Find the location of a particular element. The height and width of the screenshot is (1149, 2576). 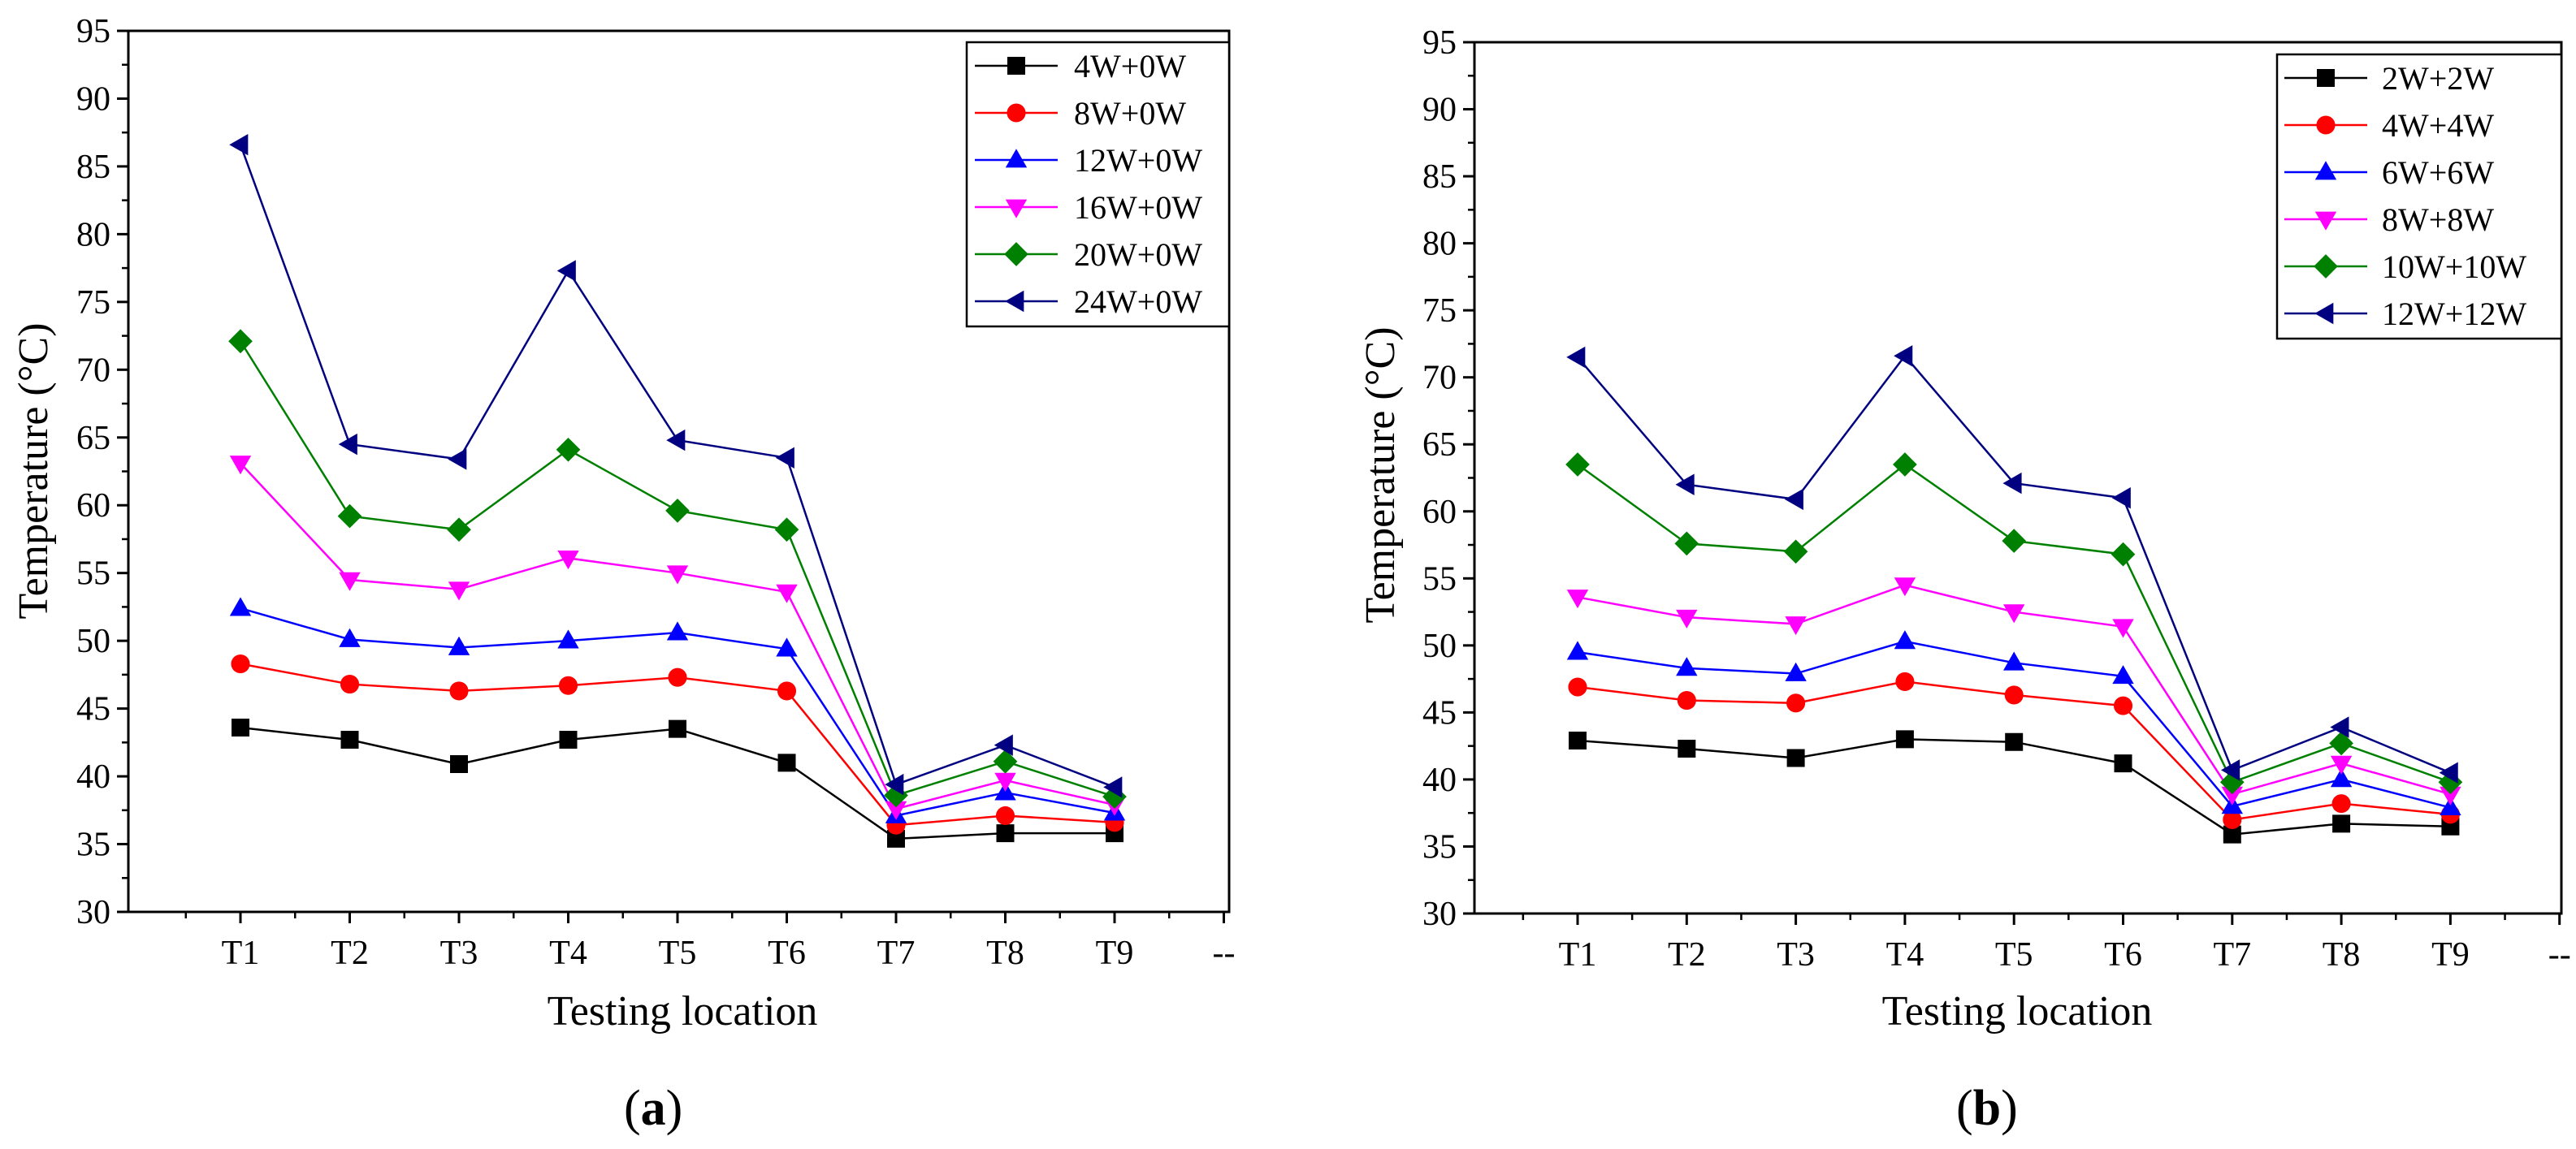

series-6W+6W is located at coordinates (2013, 722).